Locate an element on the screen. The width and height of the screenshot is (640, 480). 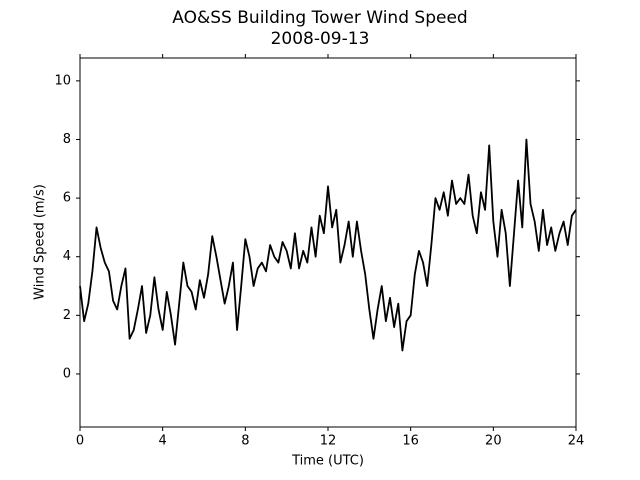
x-tick-label: 24 is located at coordinates (576, 441).